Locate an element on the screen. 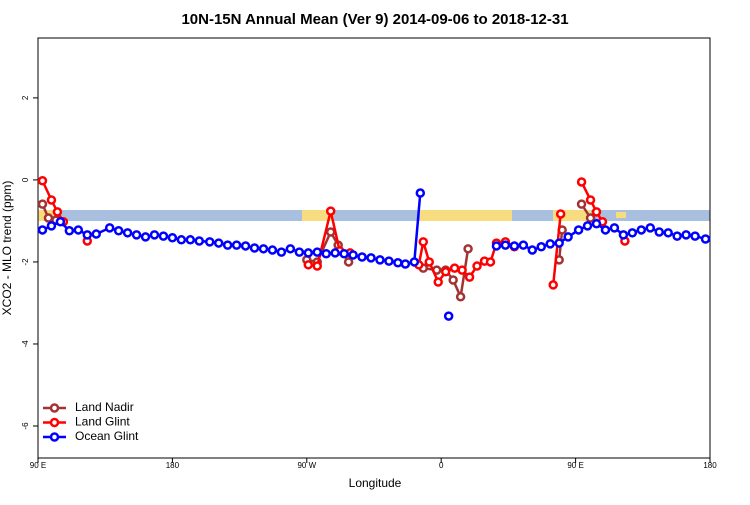  y-axis-label: XCO2 - MLO trend (ppm) is located at coordinates (7, 248).